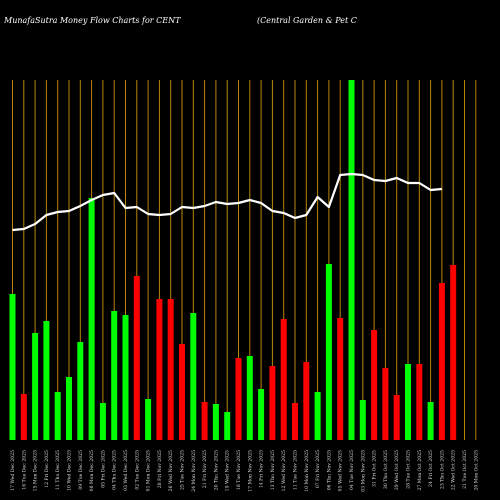 This screenshot has height=500, width=500. Describe the element at coordinates (262, 469) in the screenshot. I see `x-tick-label: 14 Fri Nov 2025` at that location.